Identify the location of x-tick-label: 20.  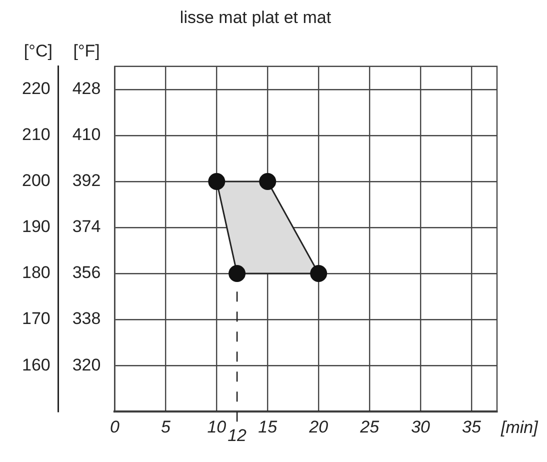
(318, 427).